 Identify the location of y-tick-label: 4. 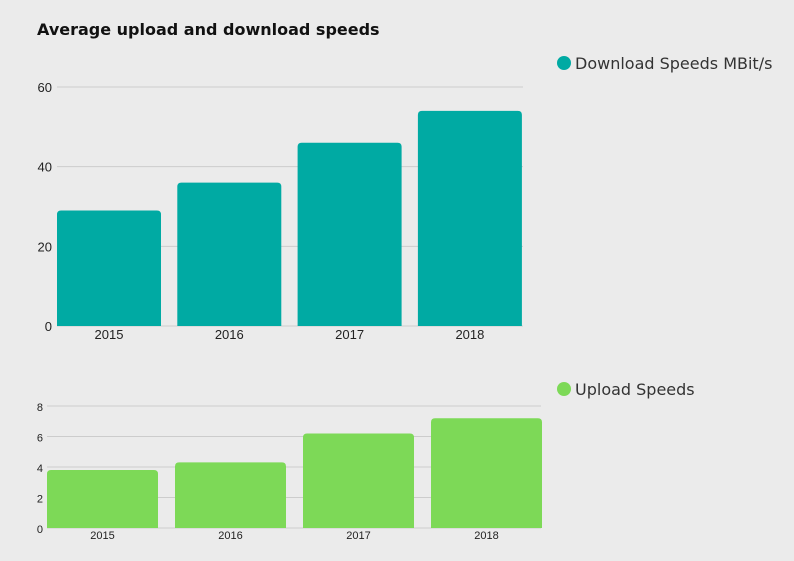
(40, 469).